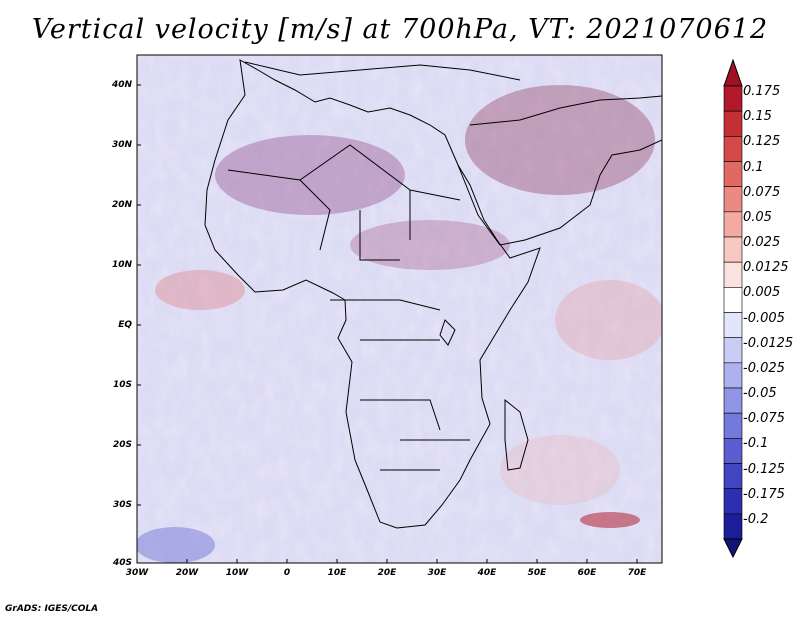  What do you see at coordinates (122, 445) in the screenshot?
I see `y-axis-label: 20S` at bounding box center [122, 445].